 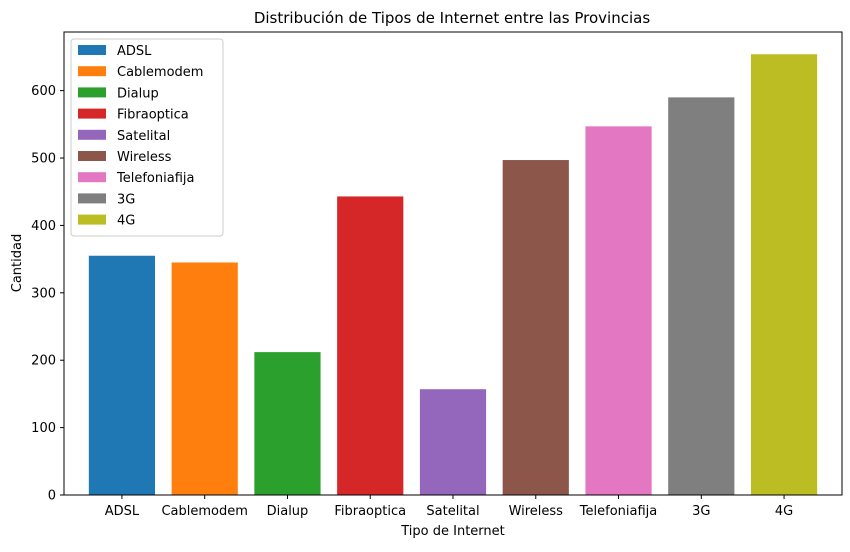 What do you see at coordinates (43, 428) in the screenshot?
I see `y-tick-label: 100` at bounding box center [43, 428].